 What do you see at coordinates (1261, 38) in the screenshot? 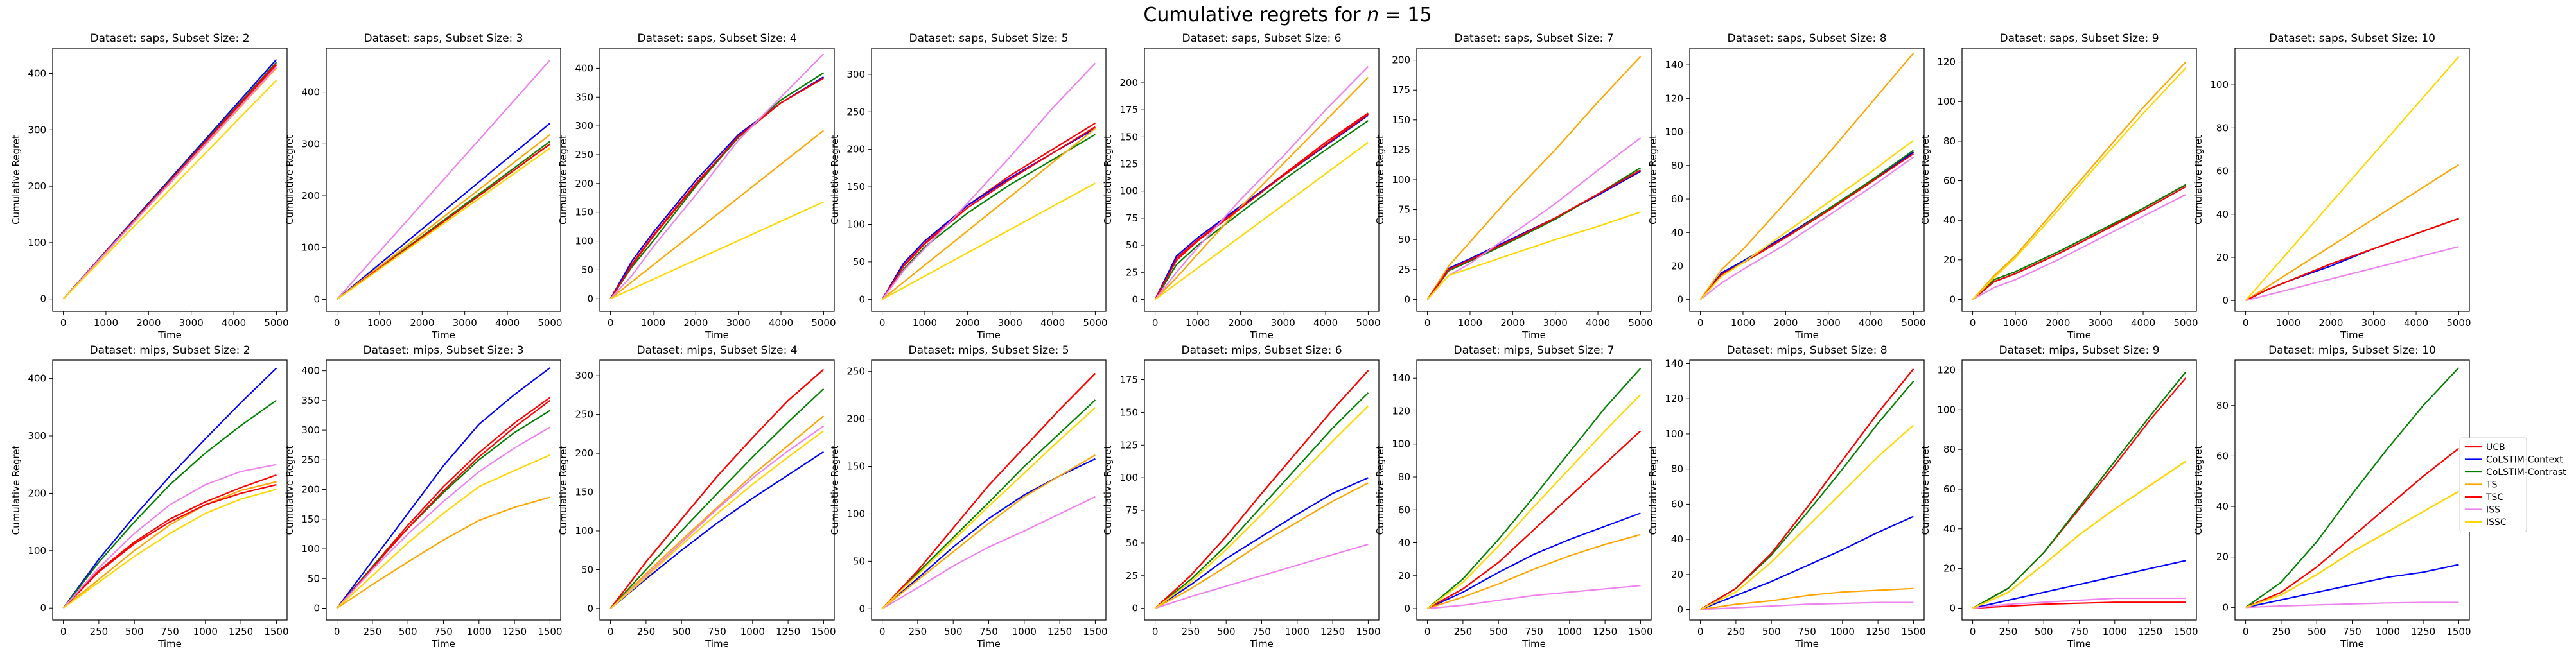
I see `subplot-title: Dataset: saps, Subset Size: 6` at bounding box center [1261, 38].